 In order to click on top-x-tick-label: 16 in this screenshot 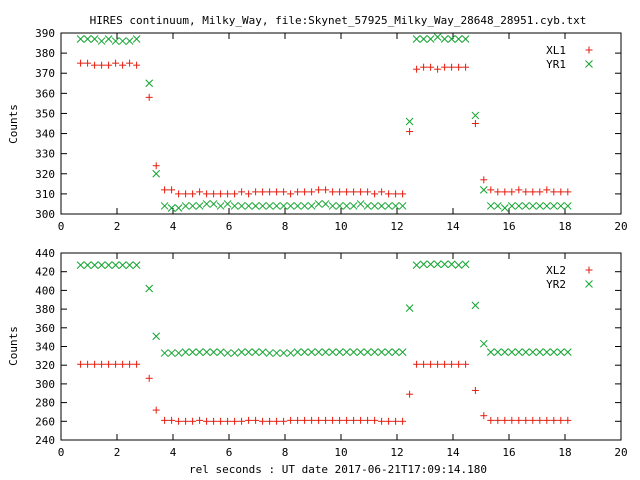, I will do `click(508, 226)`.